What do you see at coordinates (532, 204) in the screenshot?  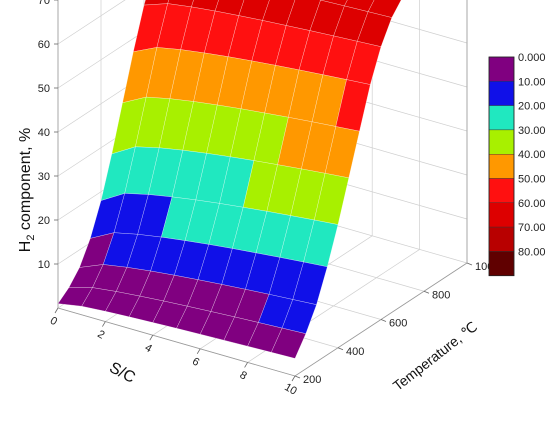 I see `legend-label: 60.00` at bounding box center [532, 204].